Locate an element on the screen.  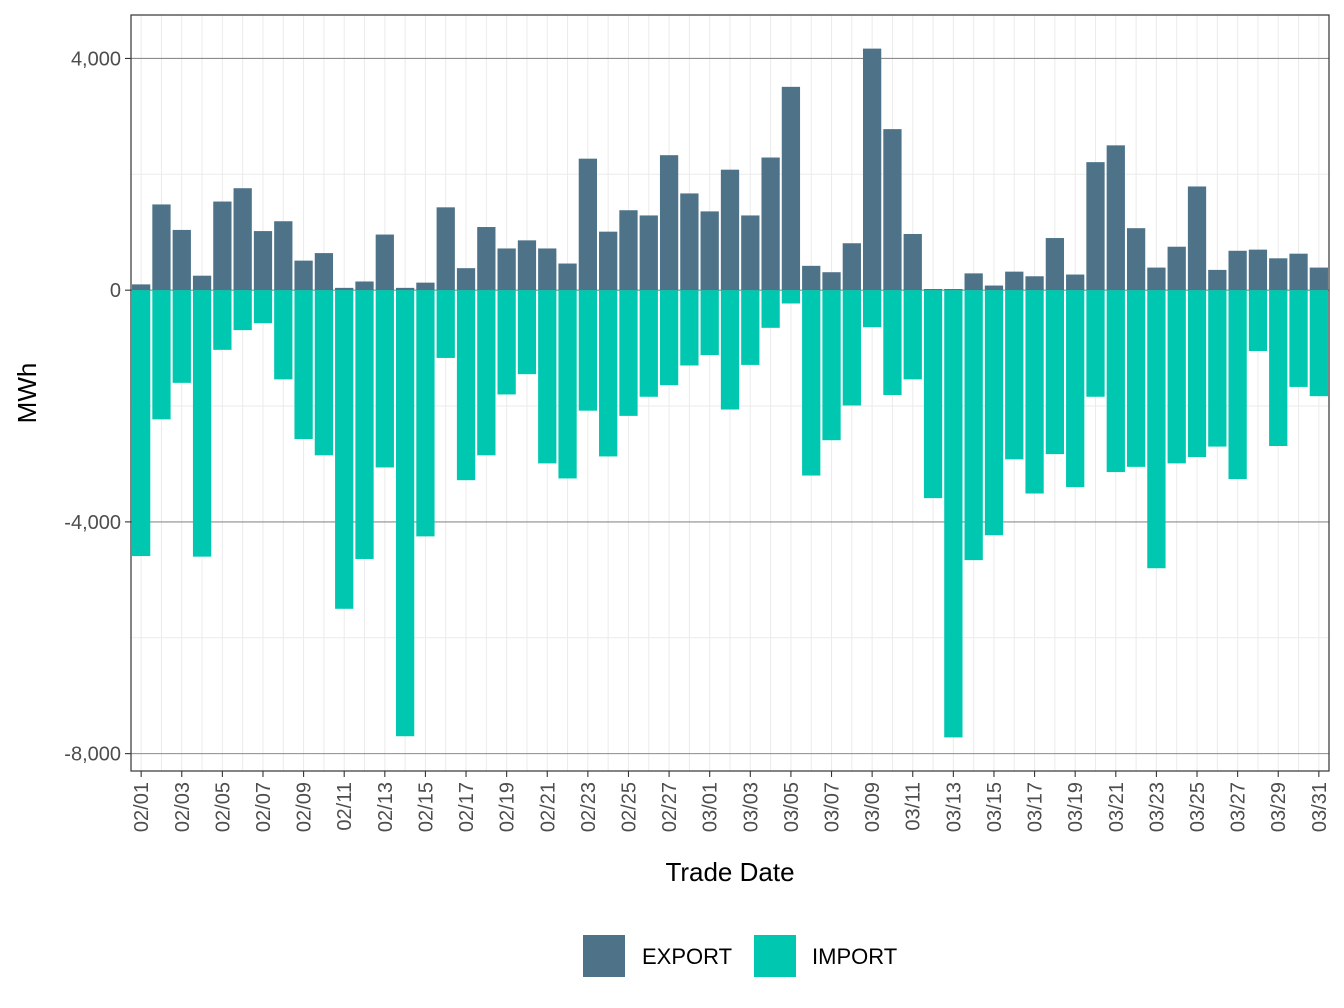
legend: EXPORT IMPORT is located at coordinates (740, 956).